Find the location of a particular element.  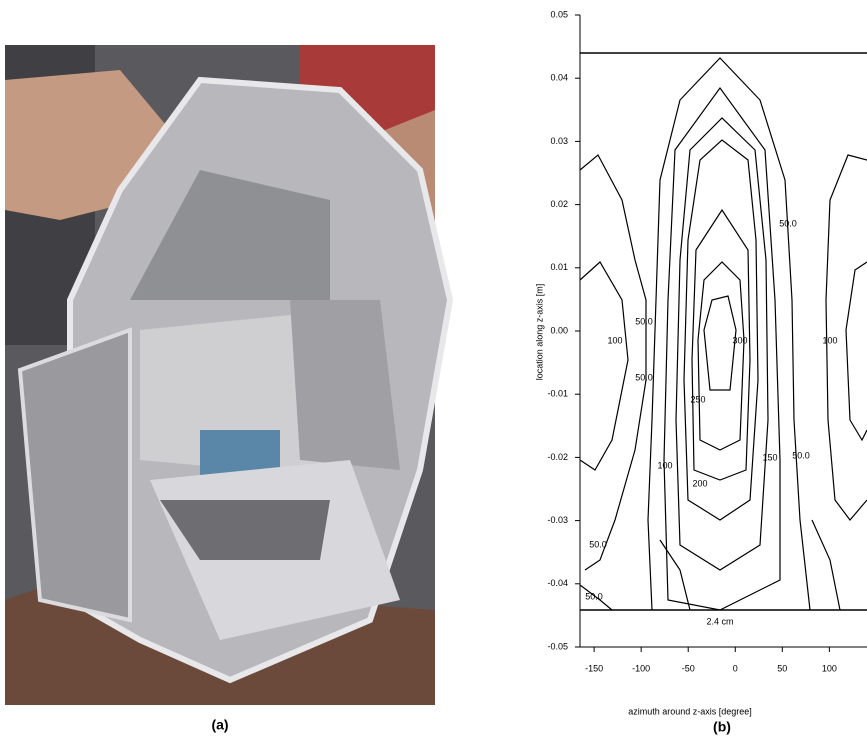

x-tick-label: -50 is located at coordinates (688, 668).